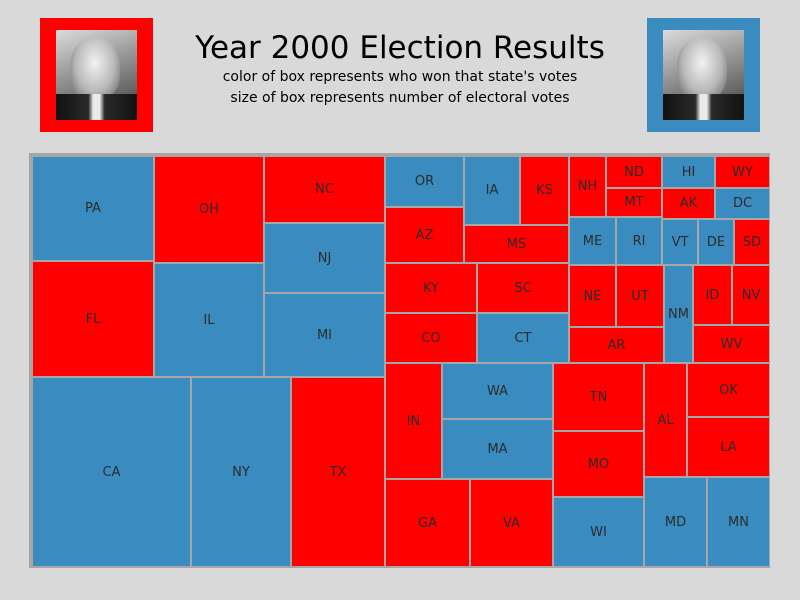 The width and height of the screenshot is (800, 600). I want to click on state-label: NC, so click(324, 189).